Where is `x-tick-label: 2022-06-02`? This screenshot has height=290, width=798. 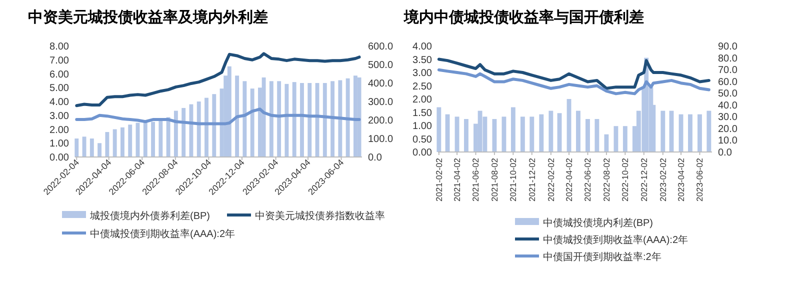 x-tick-label: 2022-06-02 is located at coordinates (587, 180).